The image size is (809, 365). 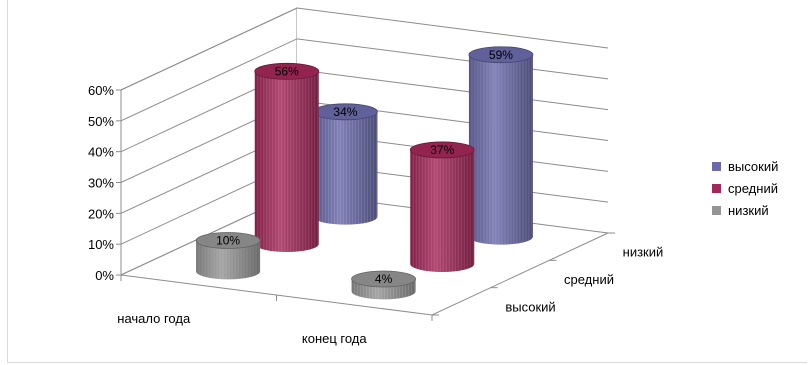 What do you see at coordinates (101, 121) in the screenshot?
I see `y-tick-label: 50%` at bounding box center [101, 121].